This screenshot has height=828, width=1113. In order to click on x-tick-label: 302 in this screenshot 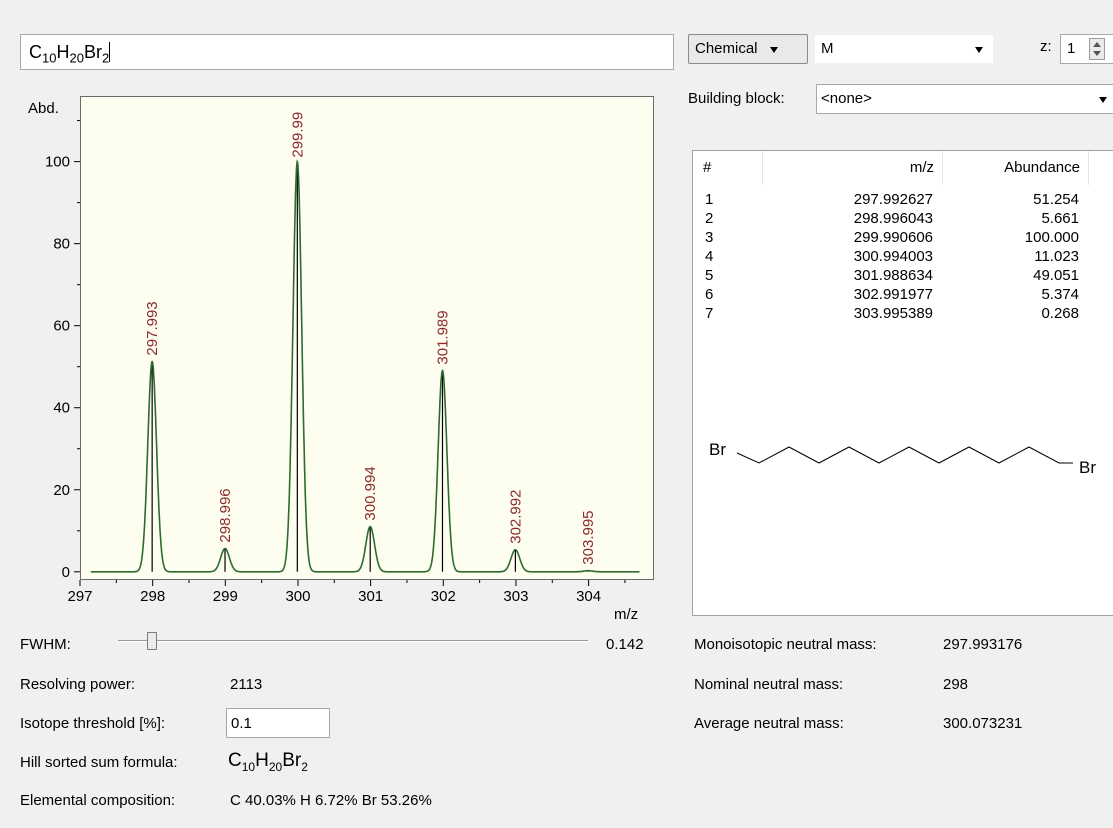, I will do `click(443, 596)`.